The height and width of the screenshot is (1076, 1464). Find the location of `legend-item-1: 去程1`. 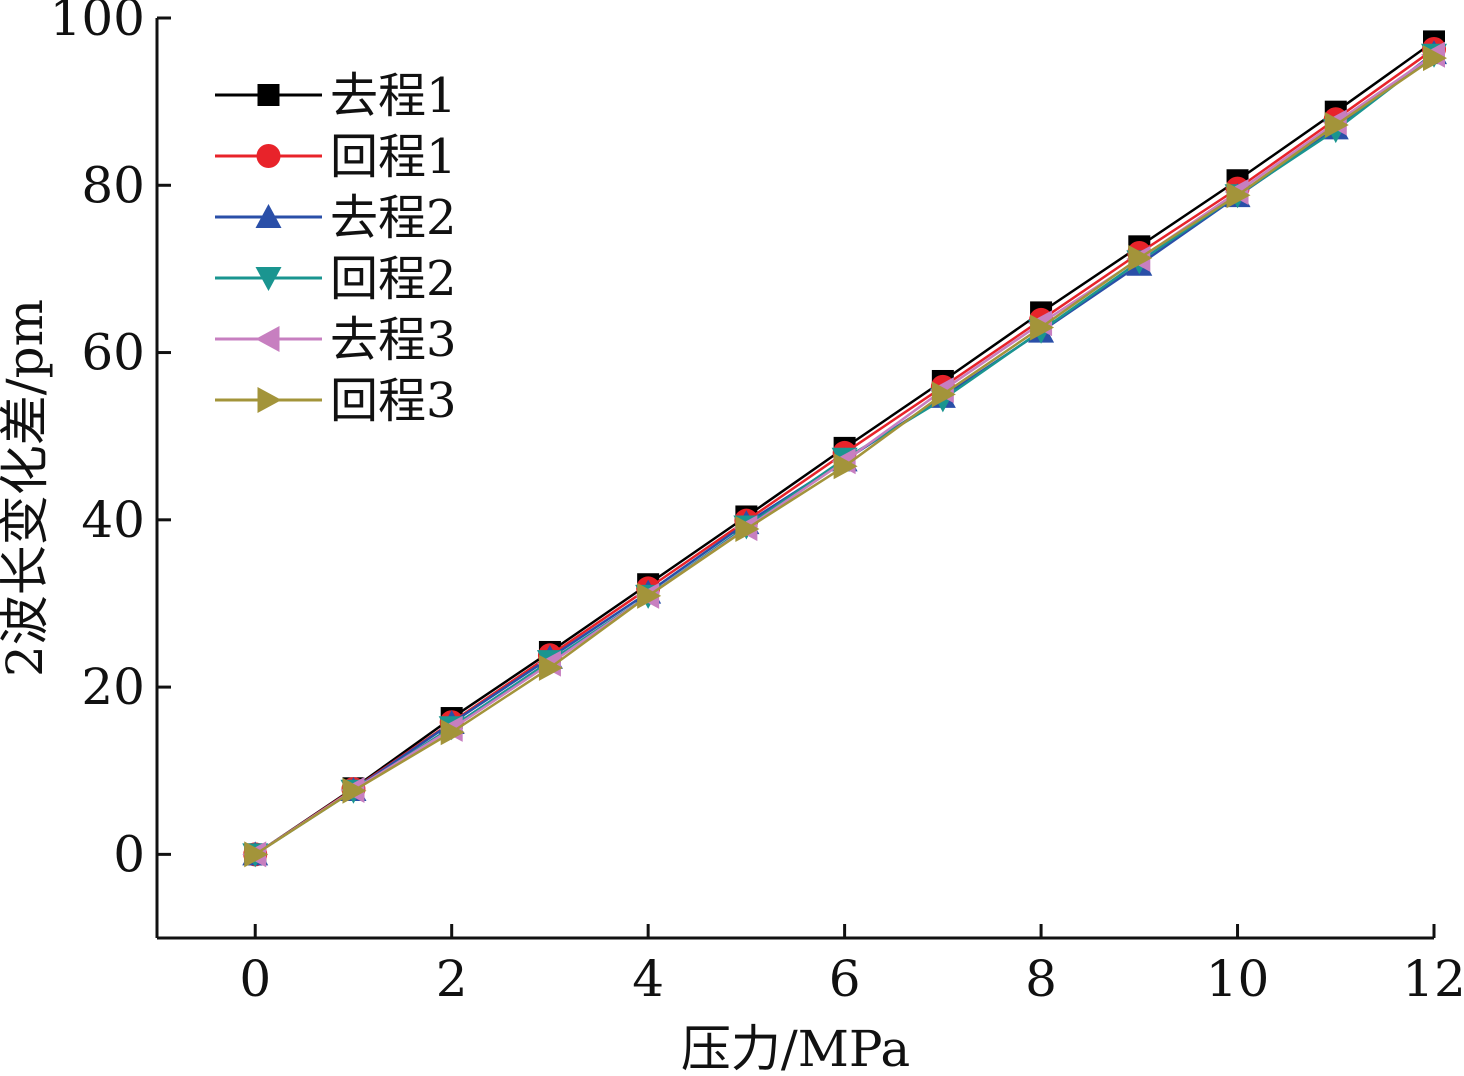

legend-item-1: 去程1 is located at coordinates (336, 96).